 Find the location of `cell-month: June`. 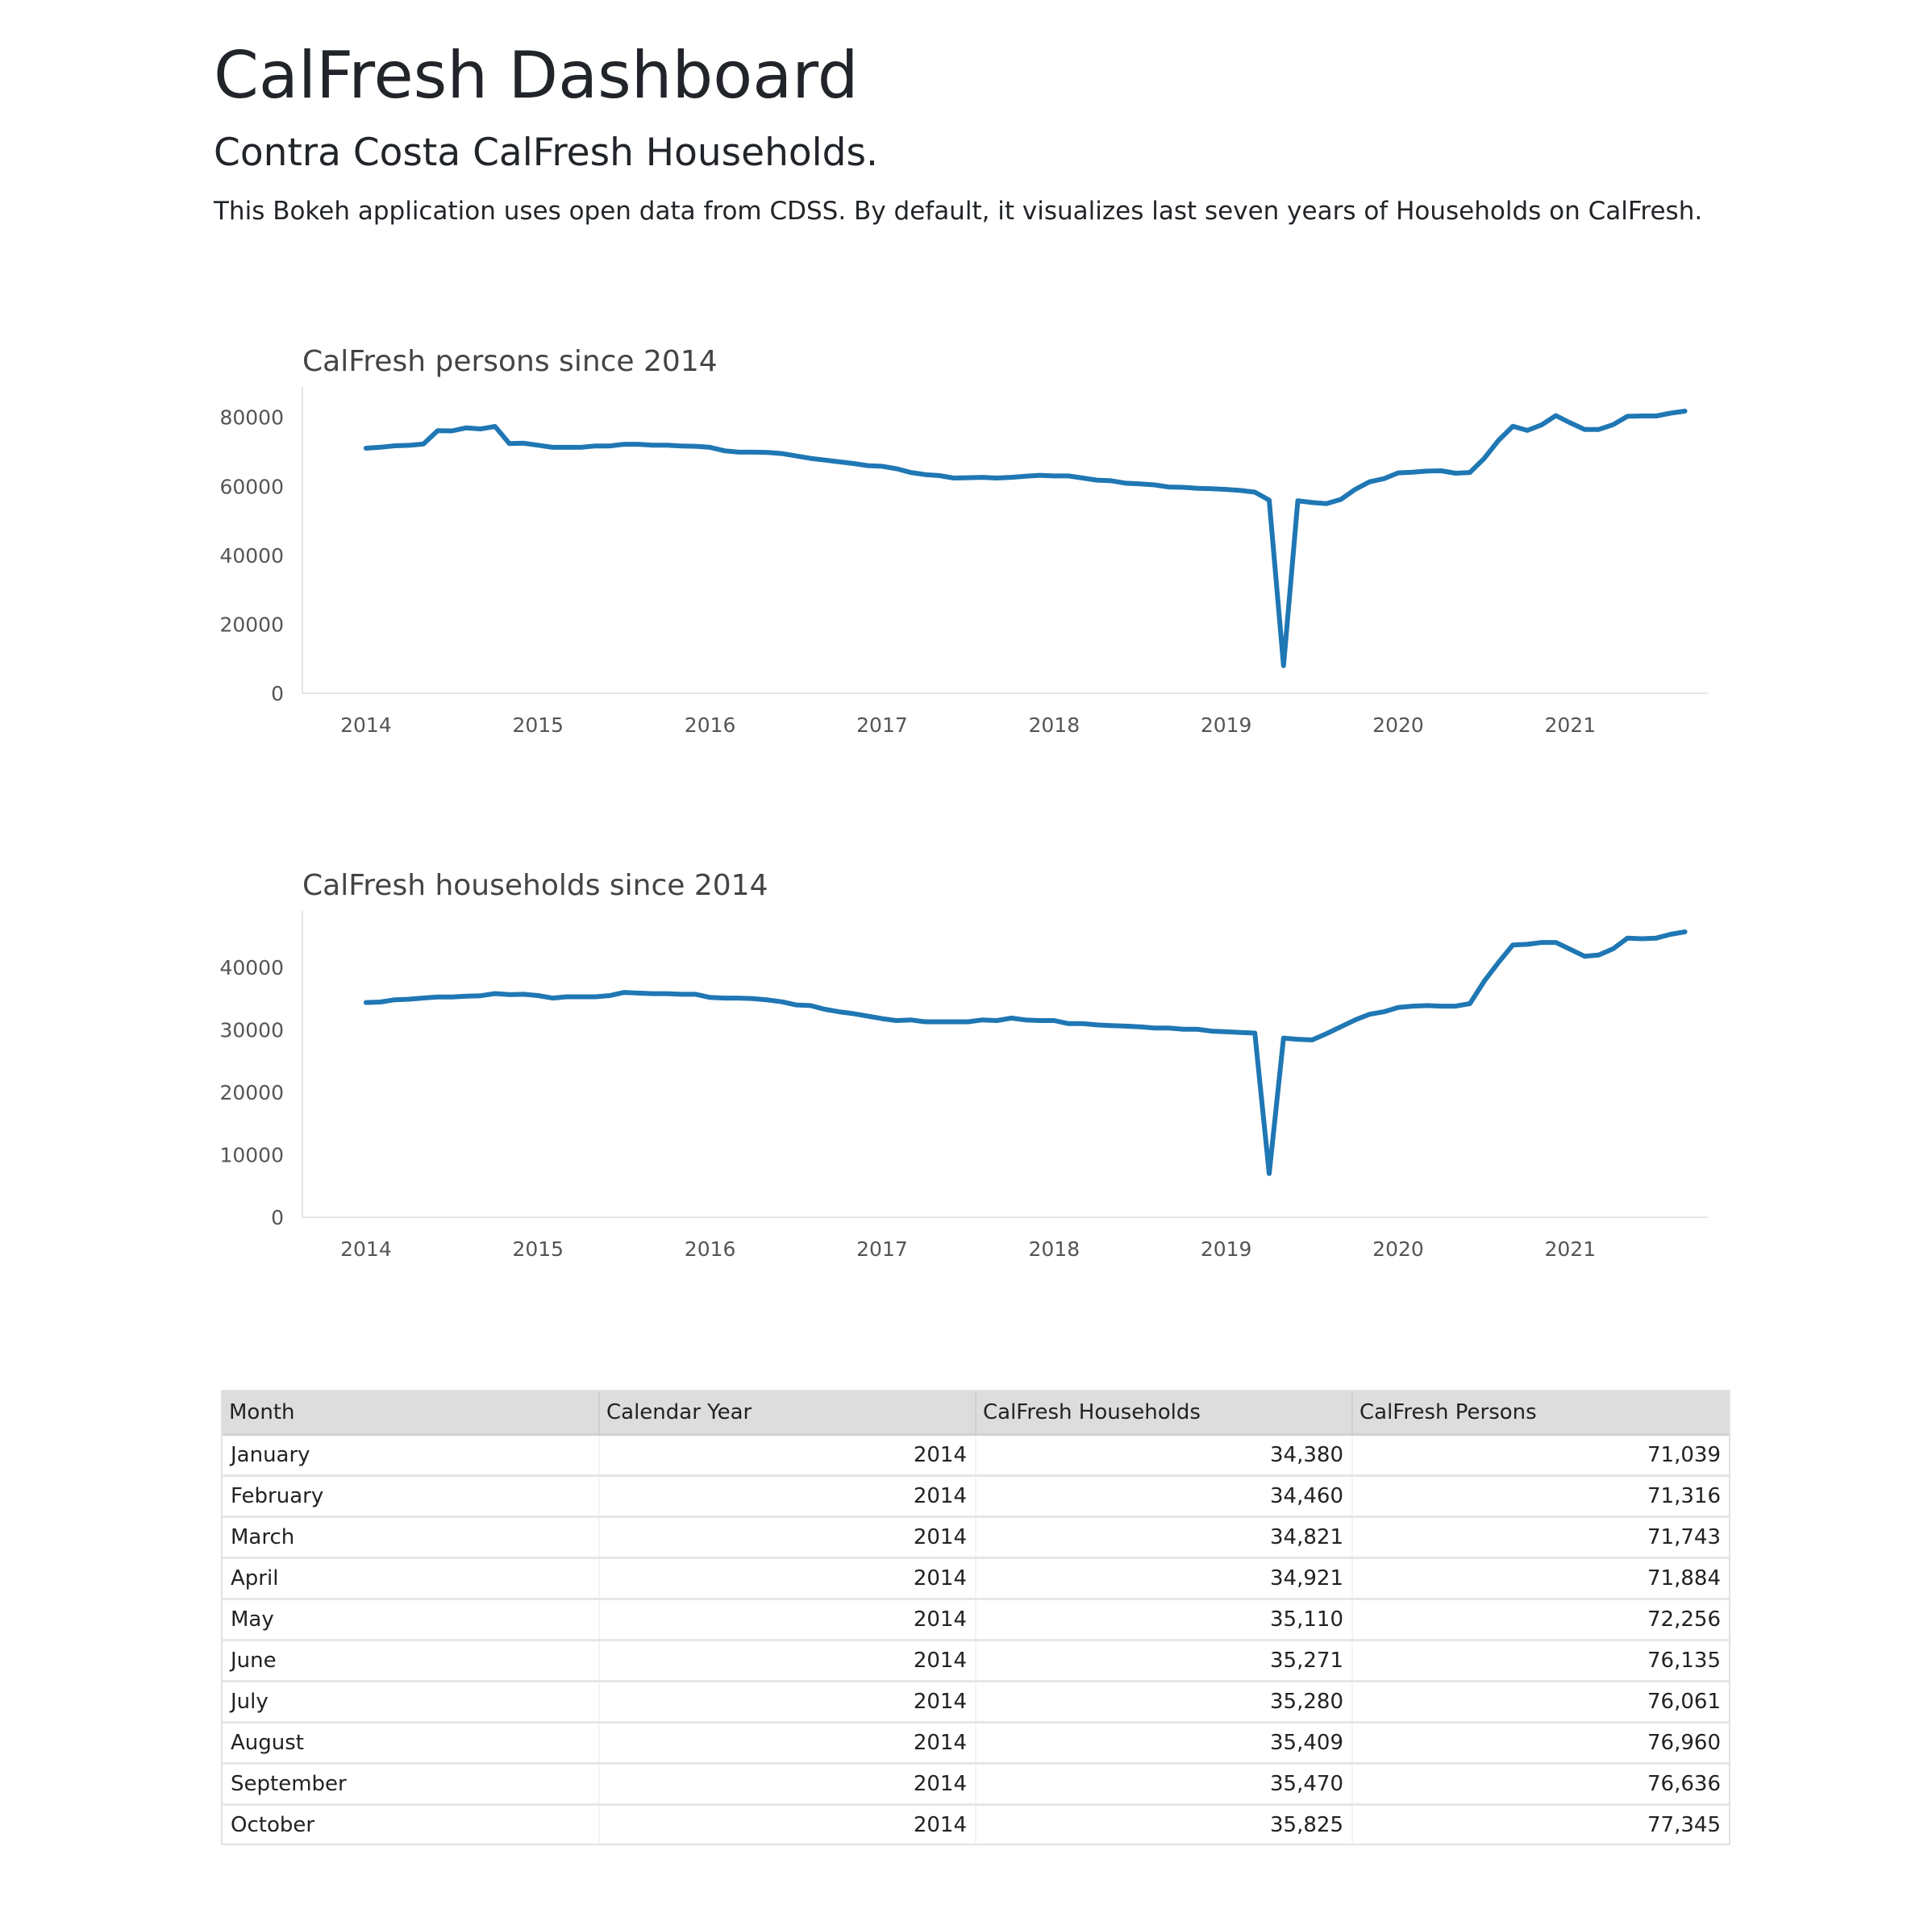

cell-month: June is located at coordinates (411, 1661).